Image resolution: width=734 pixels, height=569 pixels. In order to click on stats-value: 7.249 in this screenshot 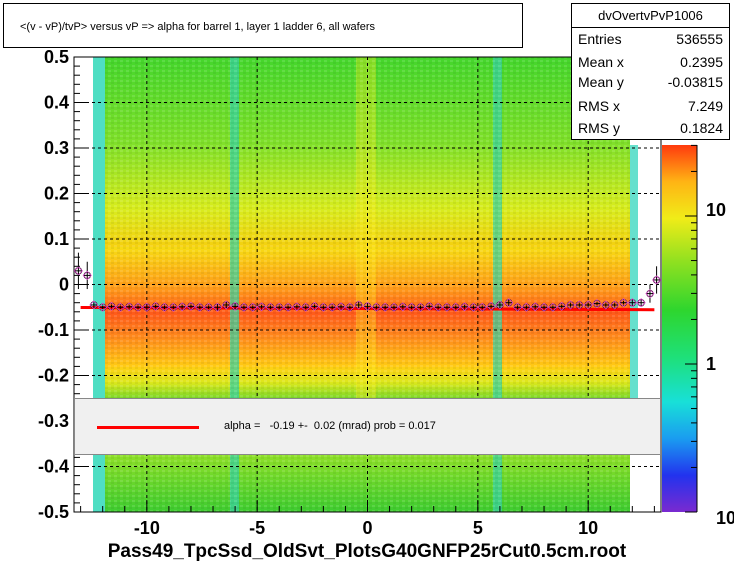, I will do `click(705, 106)`.